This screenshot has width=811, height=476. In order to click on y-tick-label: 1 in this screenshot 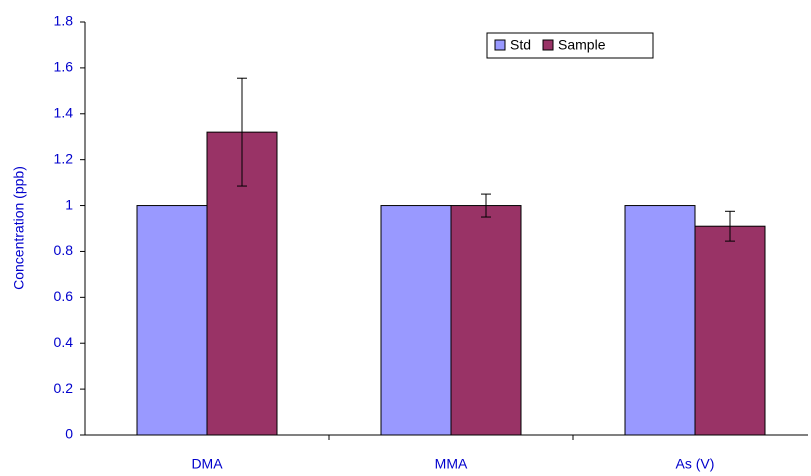, I will do `click(69, 204)`.